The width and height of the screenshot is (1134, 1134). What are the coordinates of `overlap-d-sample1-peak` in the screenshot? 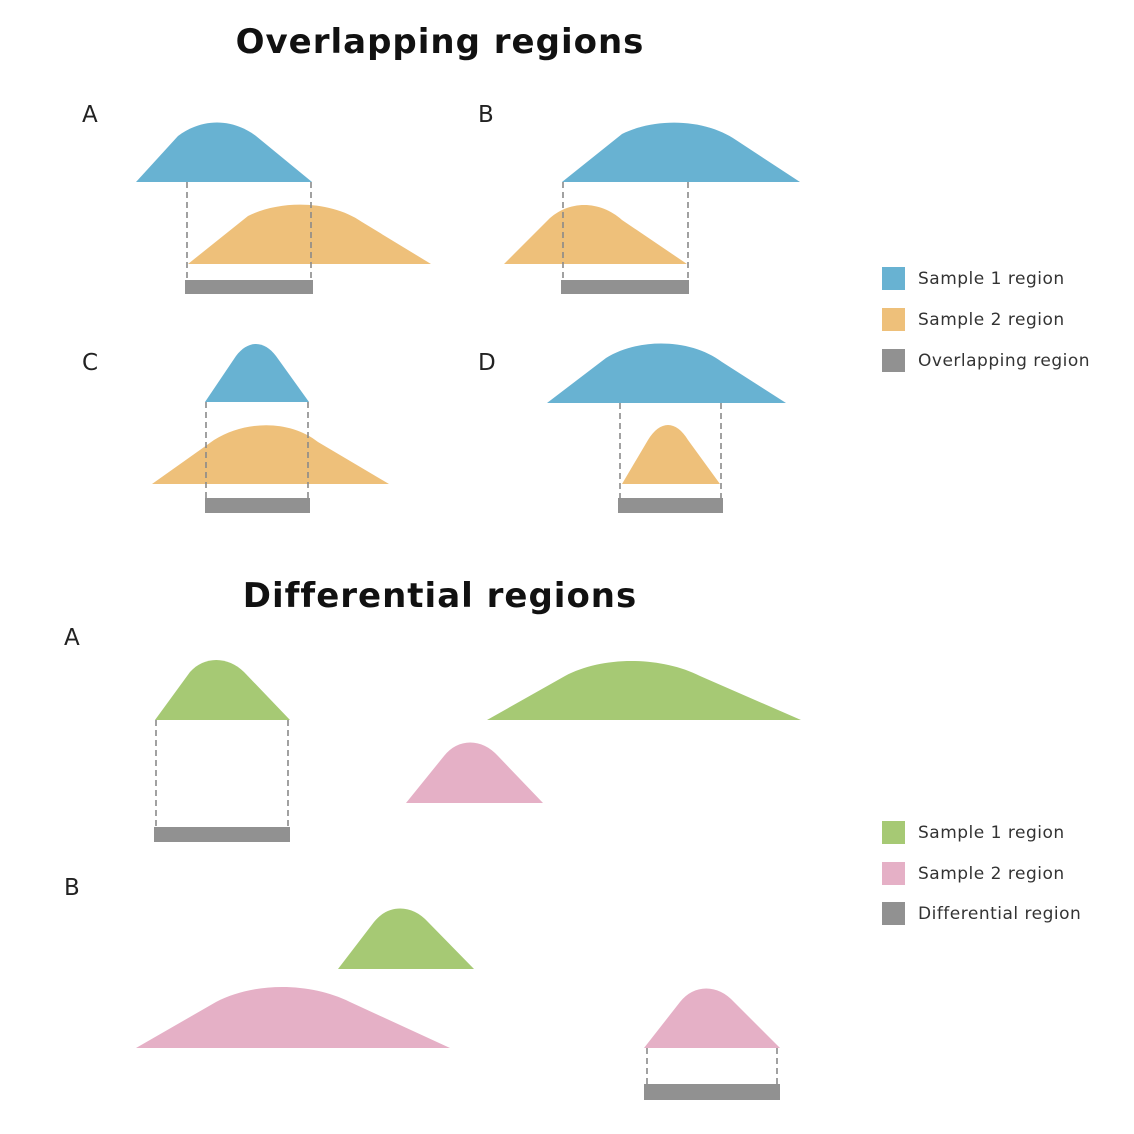 It's located at (666, 373).